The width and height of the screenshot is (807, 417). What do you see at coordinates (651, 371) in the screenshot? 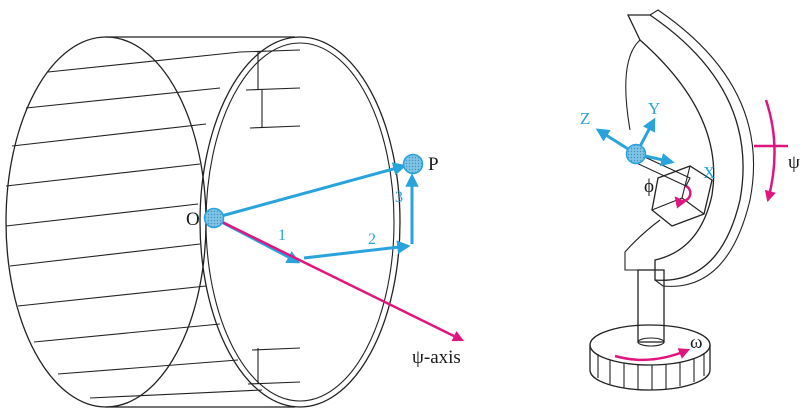
I see `base-knurl` at bounding box center [651, 371].